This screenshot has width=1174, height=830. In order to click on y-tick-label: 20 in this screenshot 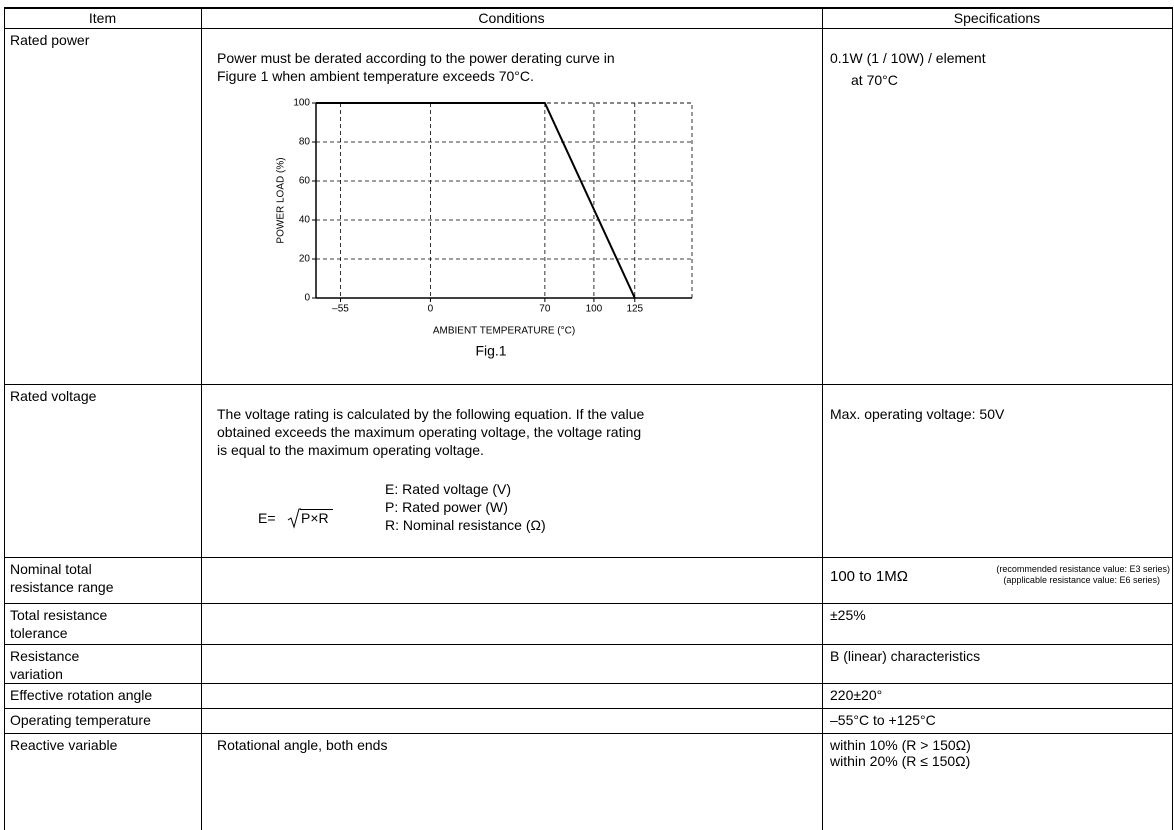, I will do `click(305, 259)`.